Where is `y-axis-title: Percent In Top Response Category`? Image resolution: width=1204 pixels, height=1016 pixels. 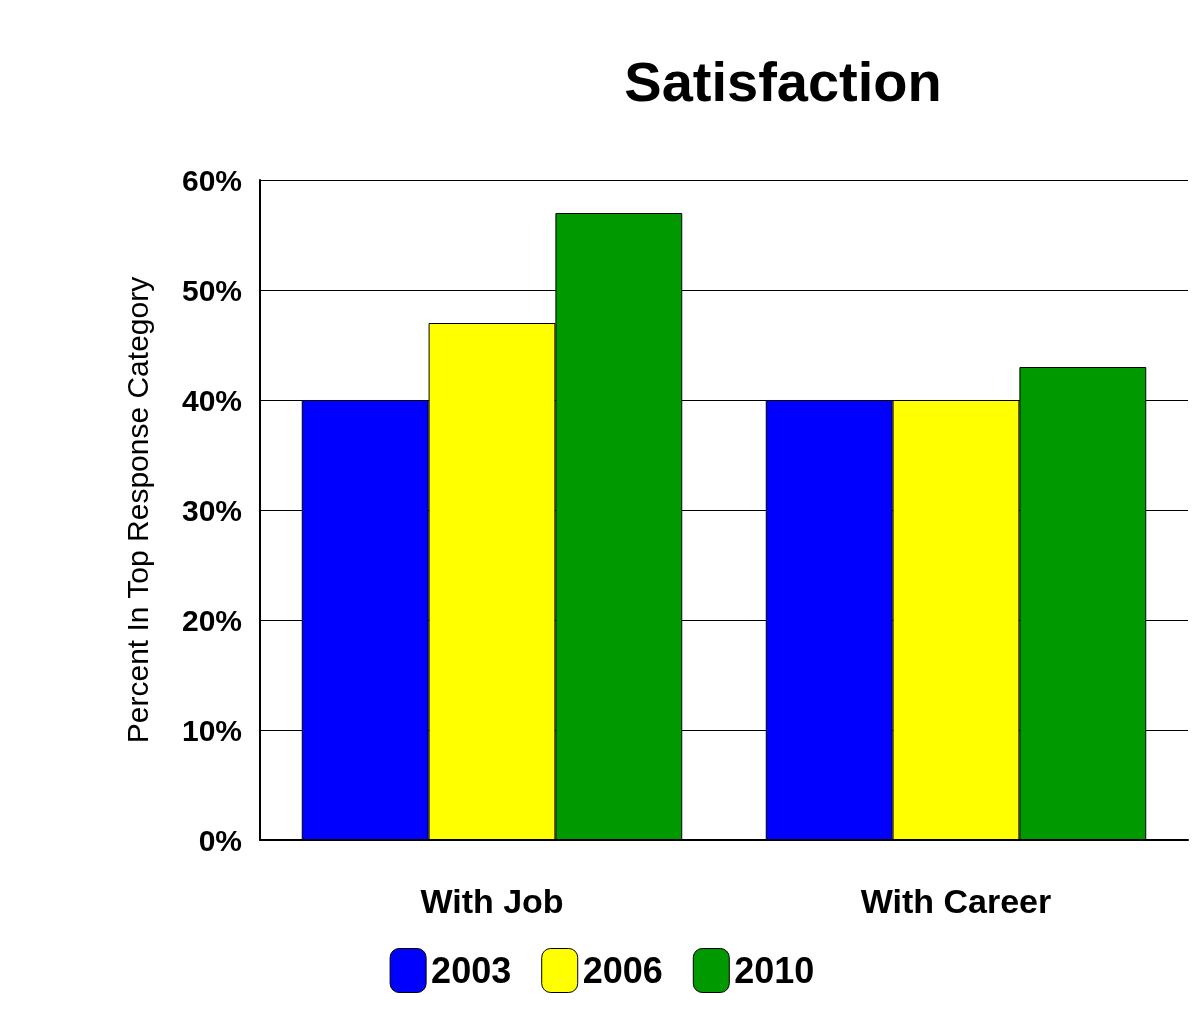
y-axis-title: Percent In Top Response Category is located at coordinates (137, 510).